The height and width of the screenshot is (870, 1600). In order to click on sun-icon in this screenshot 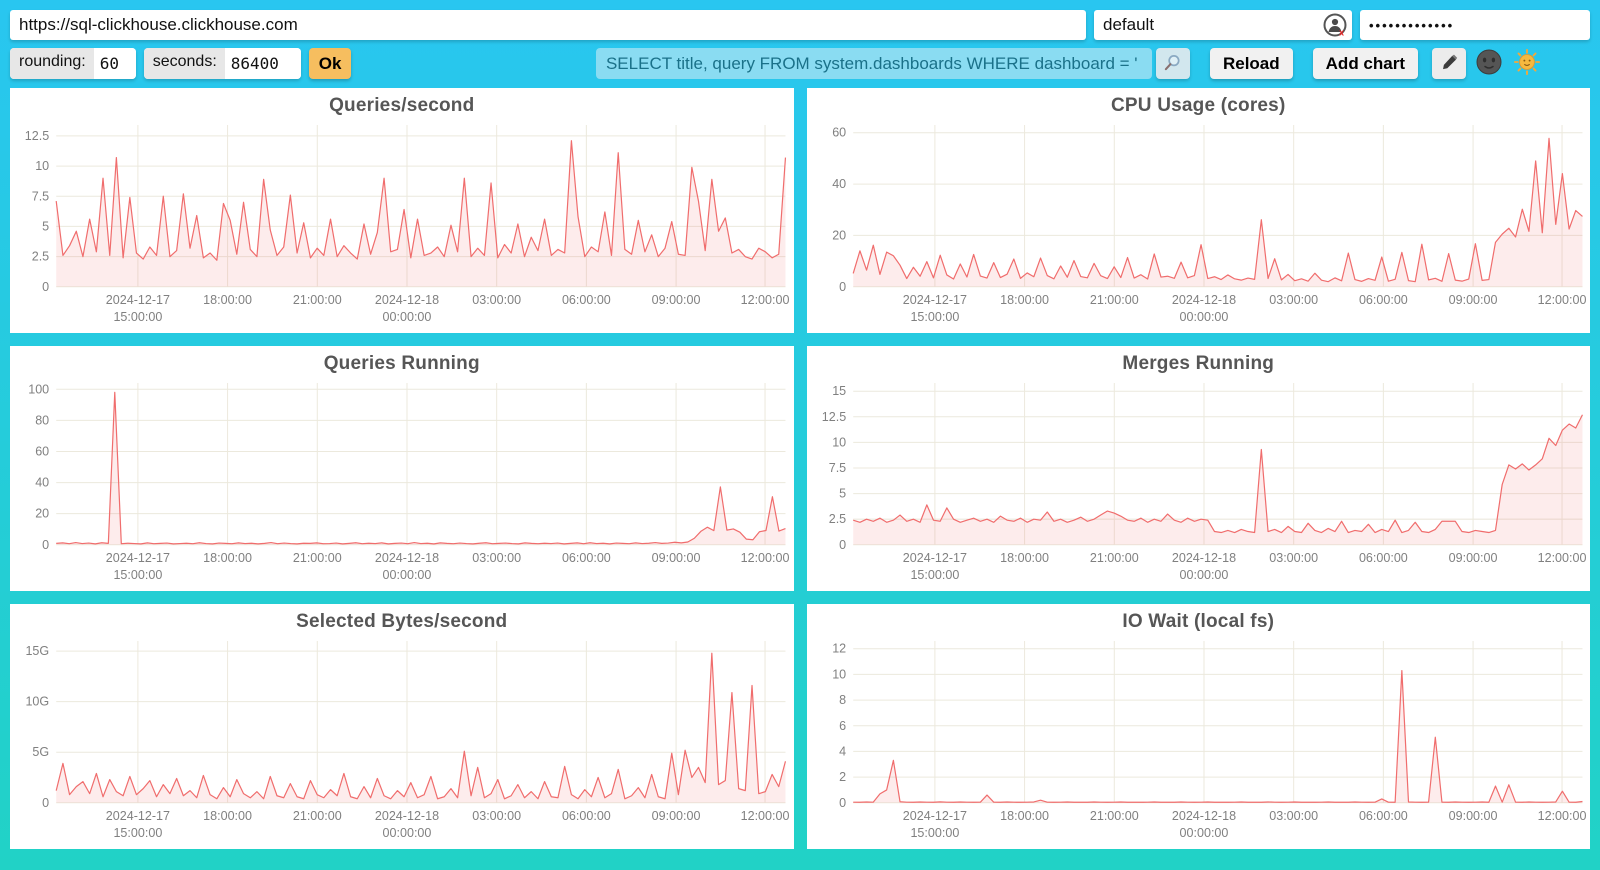, I will do `click(1527, 63)`.